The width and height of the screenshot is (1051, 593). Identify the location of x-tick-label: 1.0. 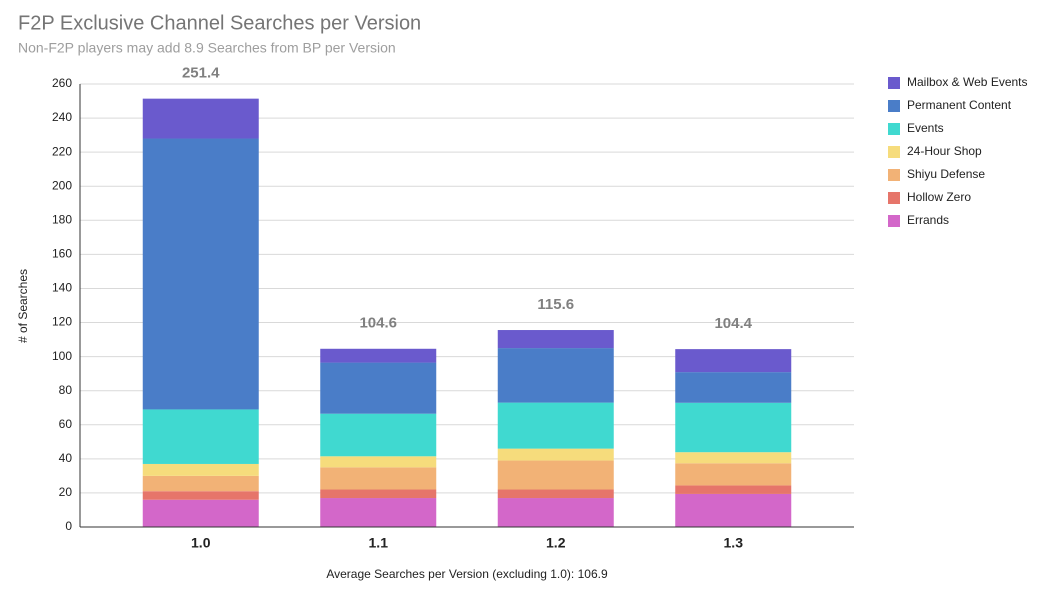
(201, 543).